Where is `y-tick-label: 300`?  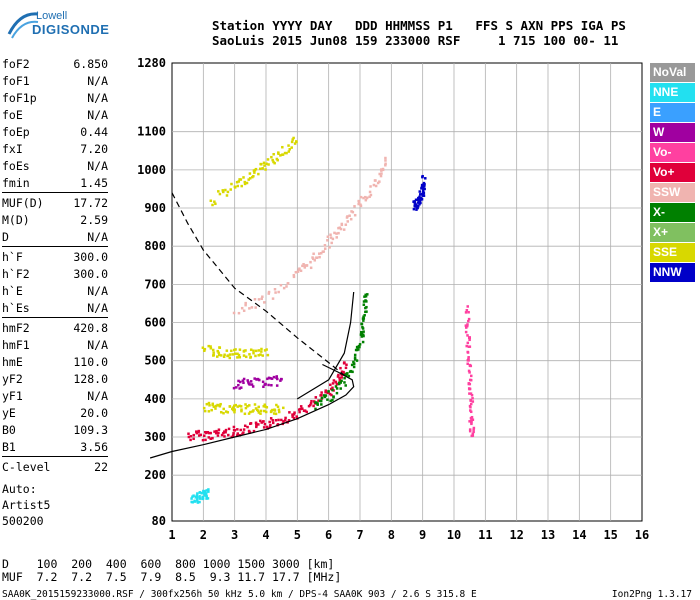
y-tick-label: 300 is located at coordinates (155, 437).